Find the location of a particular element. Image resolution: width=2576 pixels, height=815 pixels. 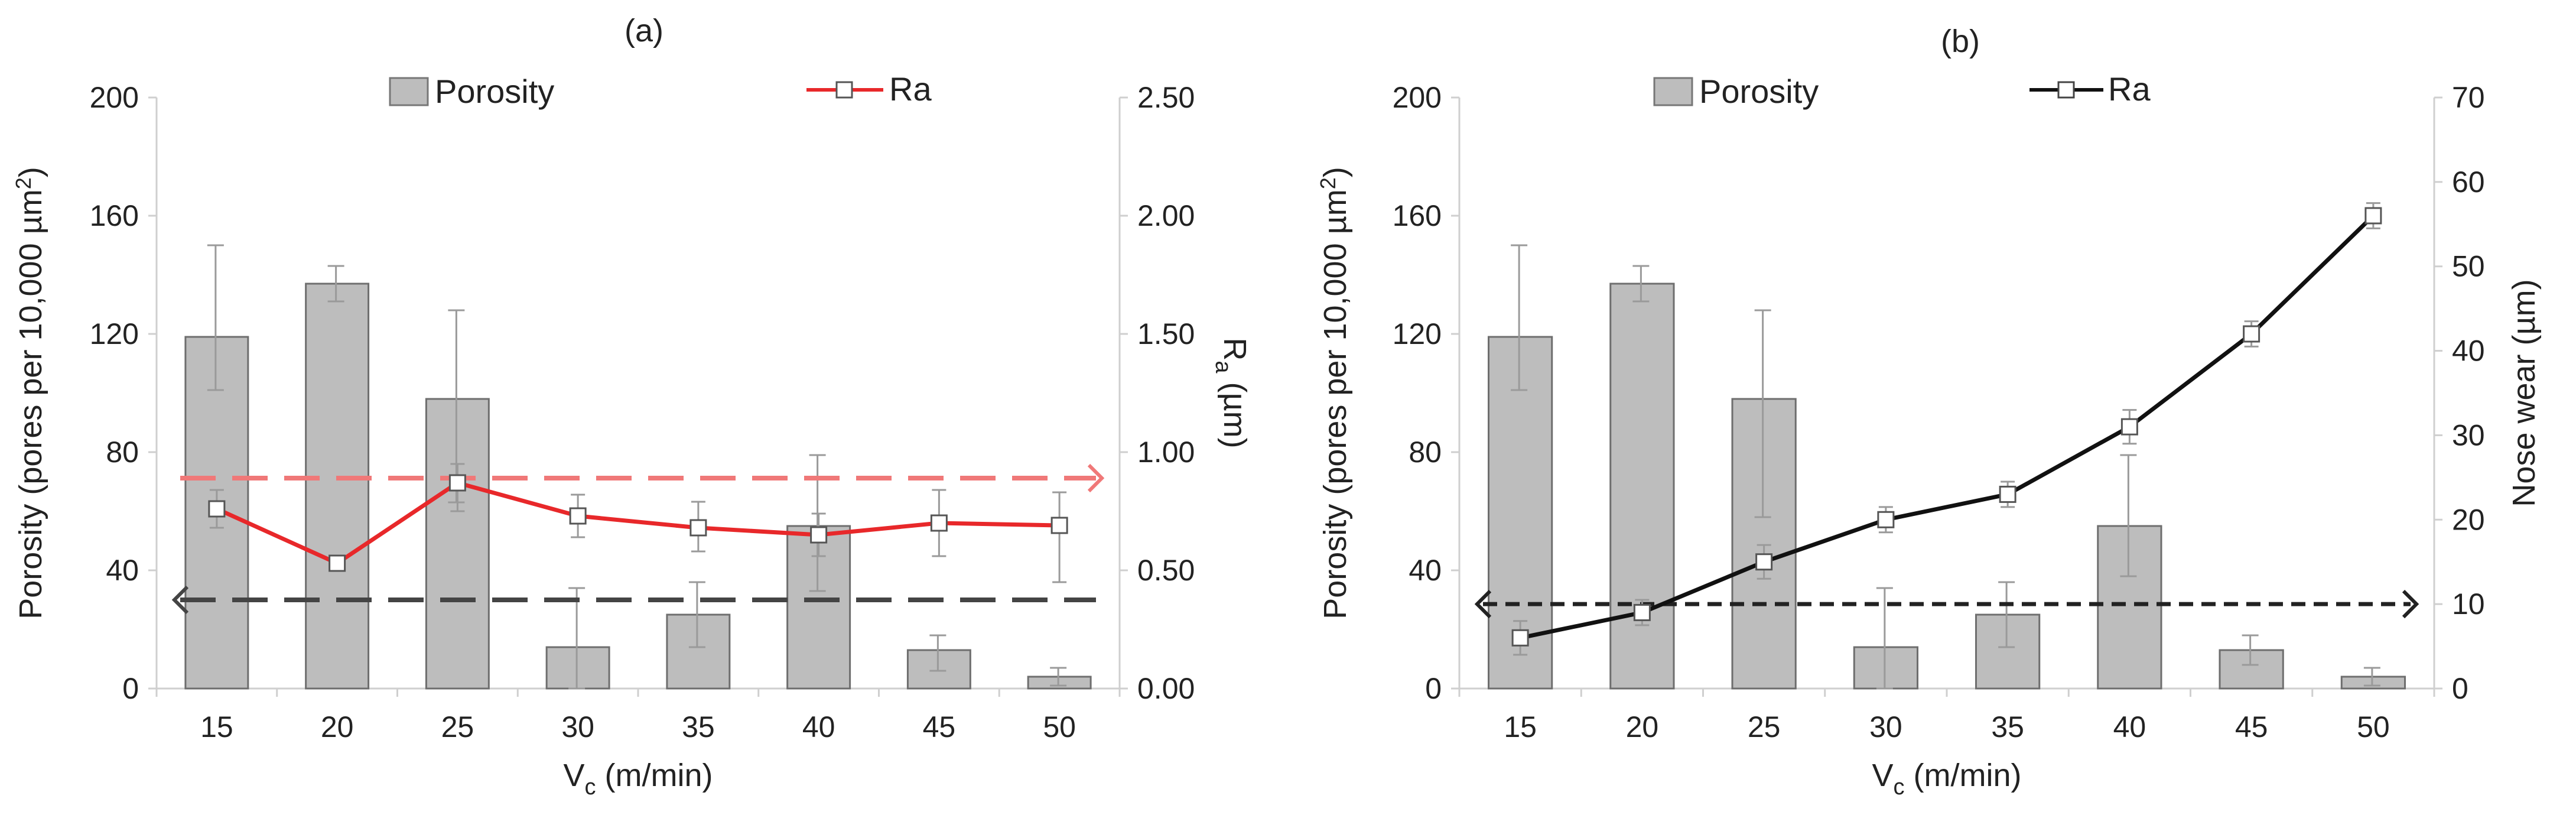

panel-b-ylabel-right: Nose wear (µm) is located at coordinates (2524, 392).